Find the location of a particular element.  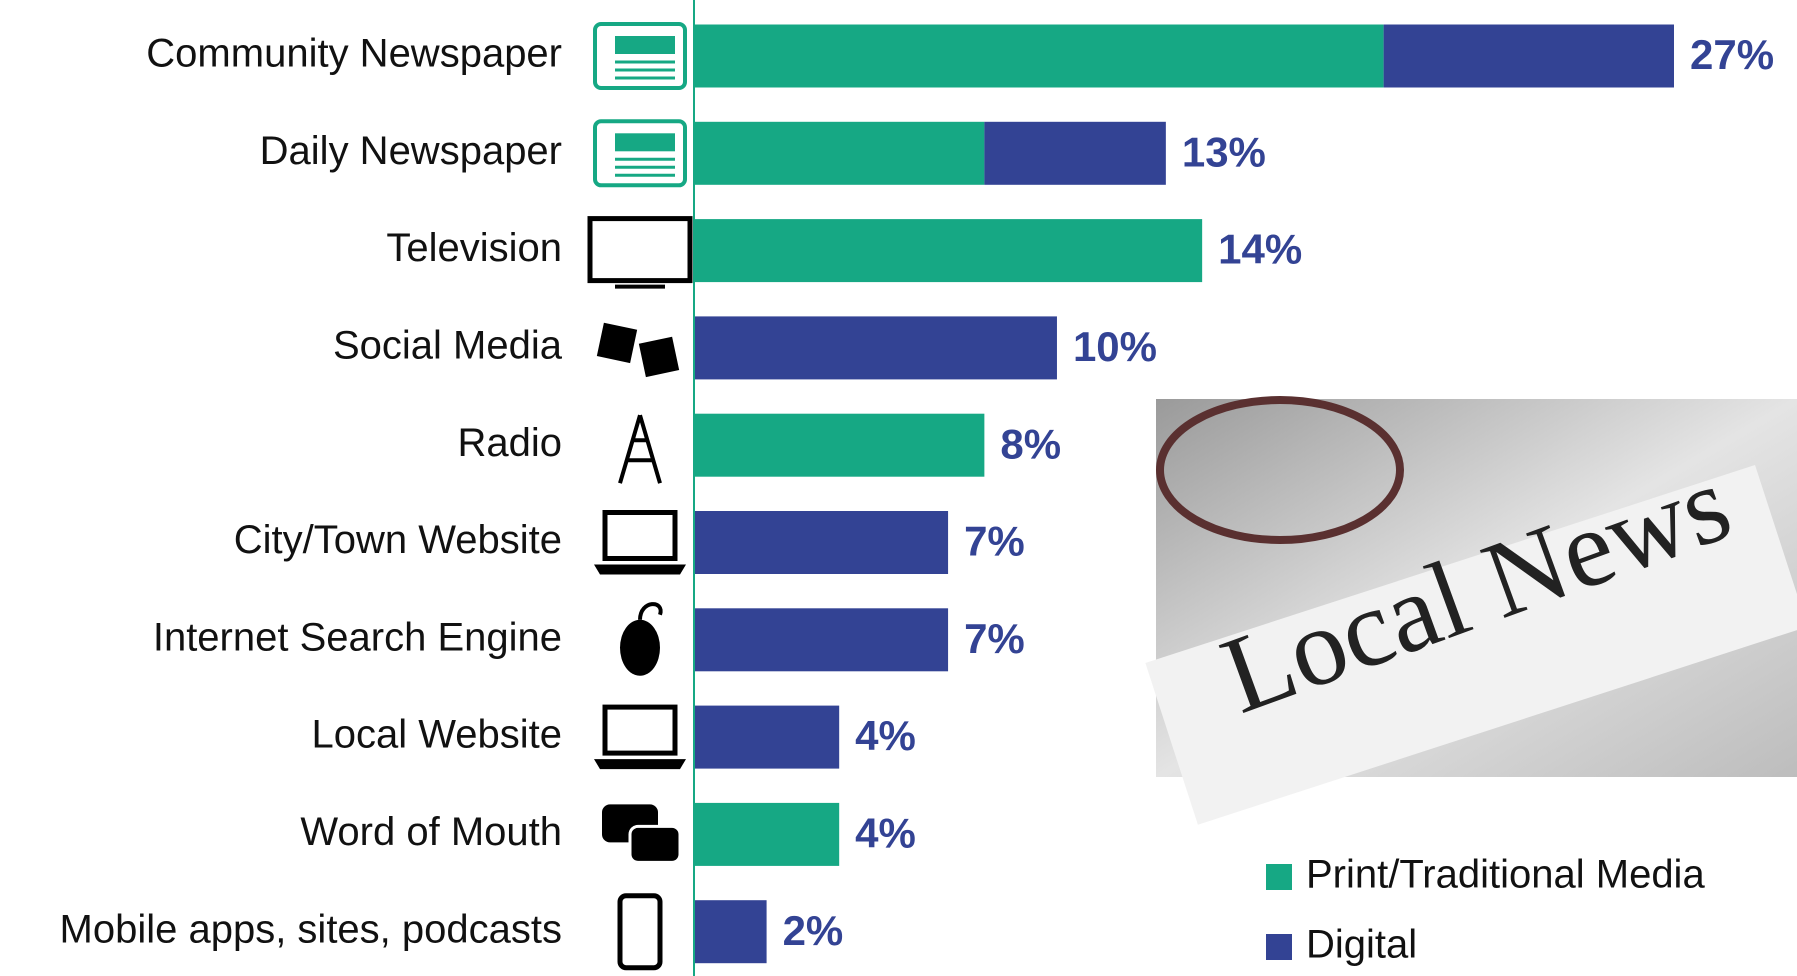

category-label: Social Media is located at coordinates (448, 345).